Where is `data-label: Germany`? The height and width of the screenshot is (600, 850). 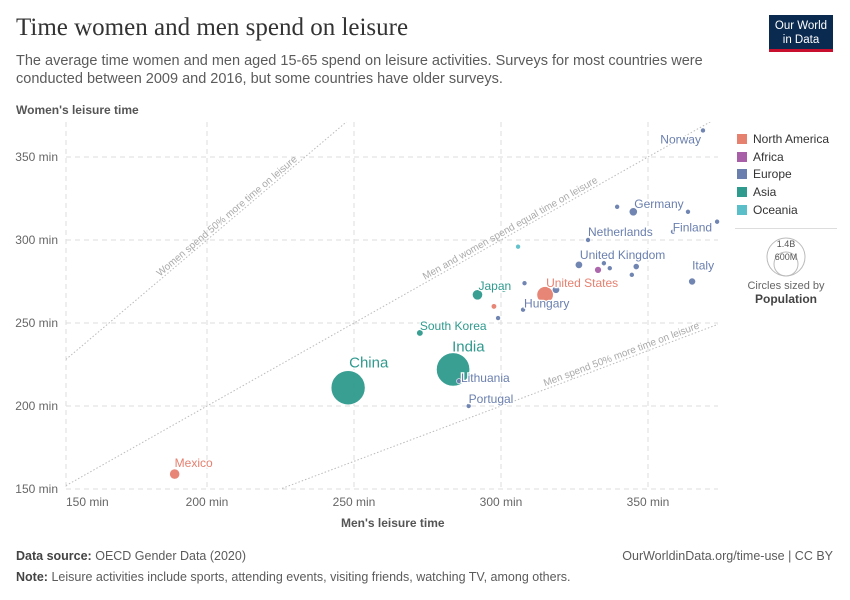
data-label: Germany is located at coordinates (658, 204).